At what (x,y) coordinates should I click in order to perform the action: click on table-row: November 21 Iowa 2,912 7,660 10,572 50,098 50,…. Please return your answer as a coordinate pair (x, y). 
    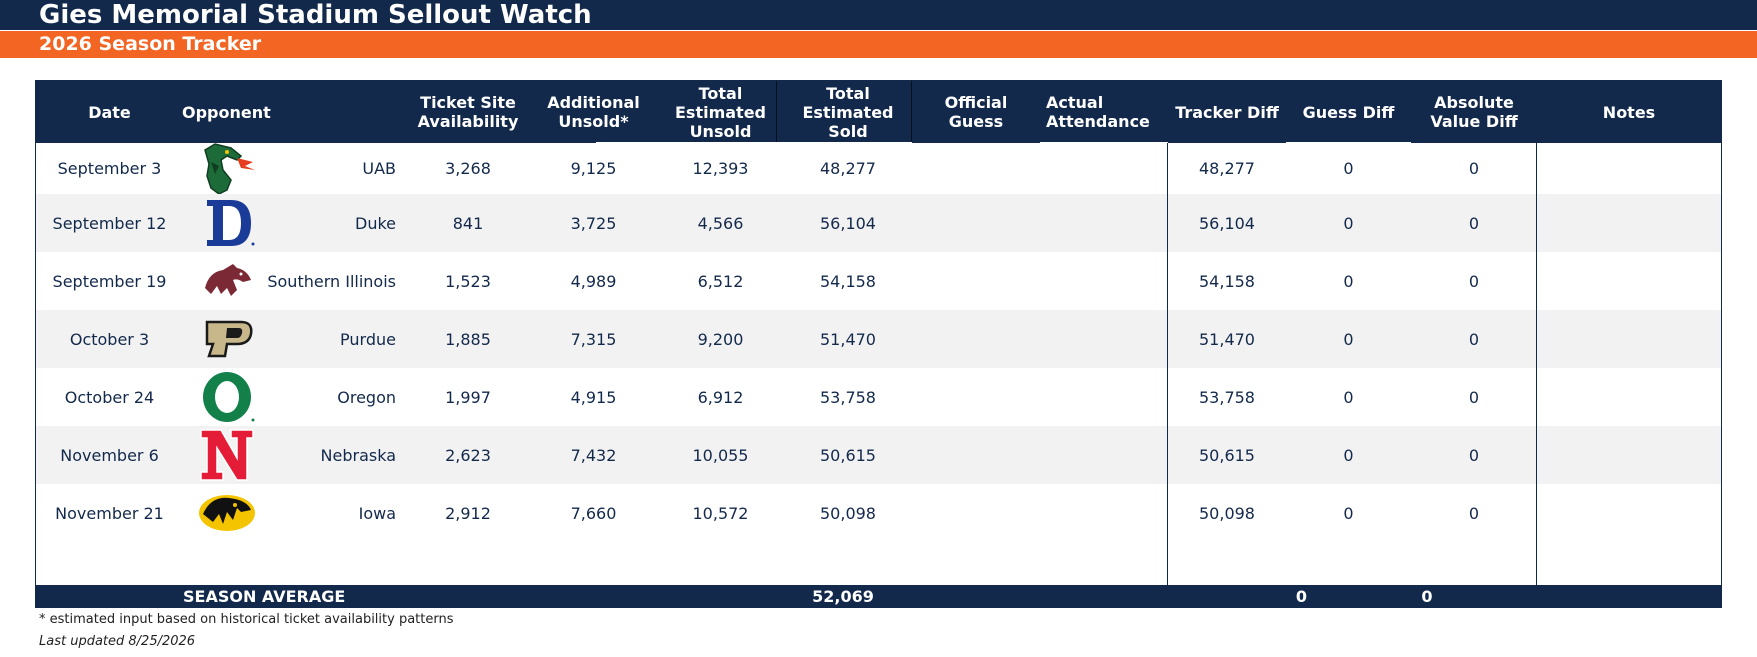
    Looking at the image, I should click on (878, 513).